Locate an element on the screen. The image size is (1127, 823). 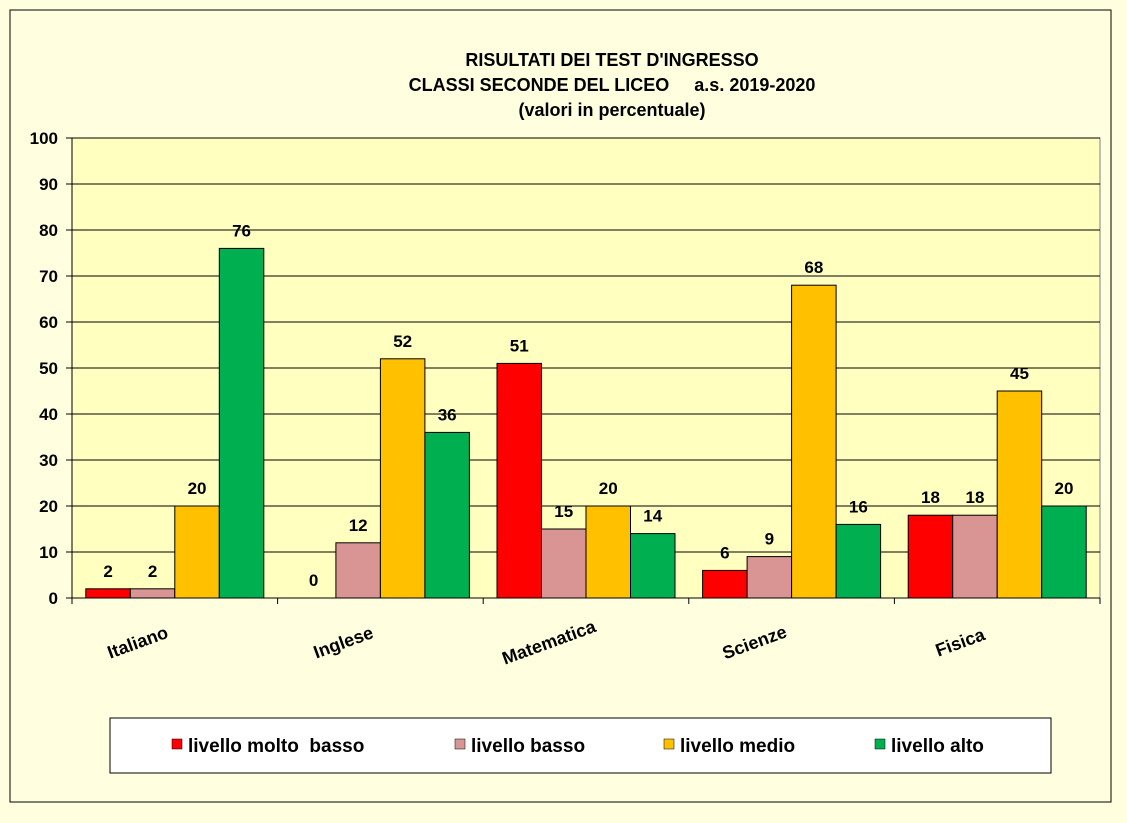
chart-title: CLASSI SECONDE DEL LICEO a.s. 2019-2020 is located at coordinates (612, 85).